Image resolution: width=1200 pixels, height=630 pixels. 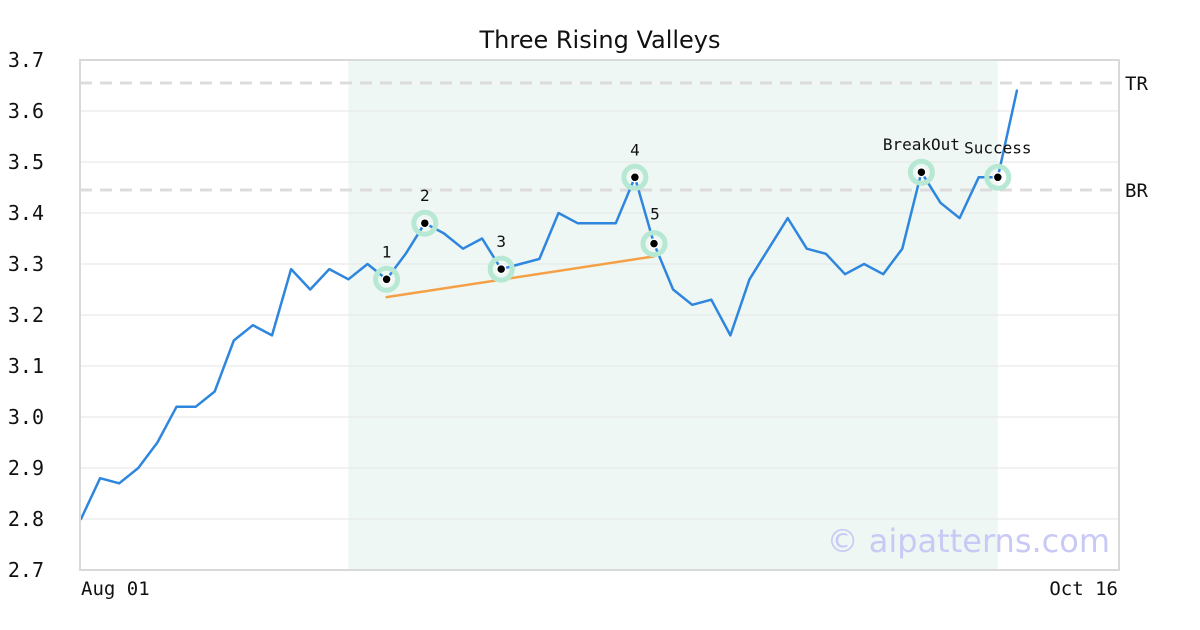 What do you see at coordinates (26, 111) in the screenshot?
I see `y-tick-label: 3.6` at bounding box center [26, 111].